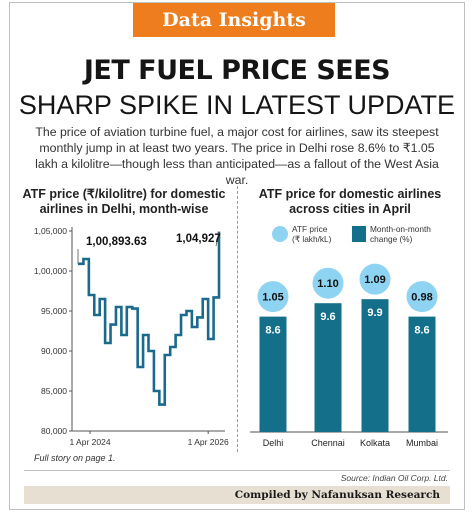  I want to click on credit-bar: Compiled by Nafanuksan Research, so click(237, 495).